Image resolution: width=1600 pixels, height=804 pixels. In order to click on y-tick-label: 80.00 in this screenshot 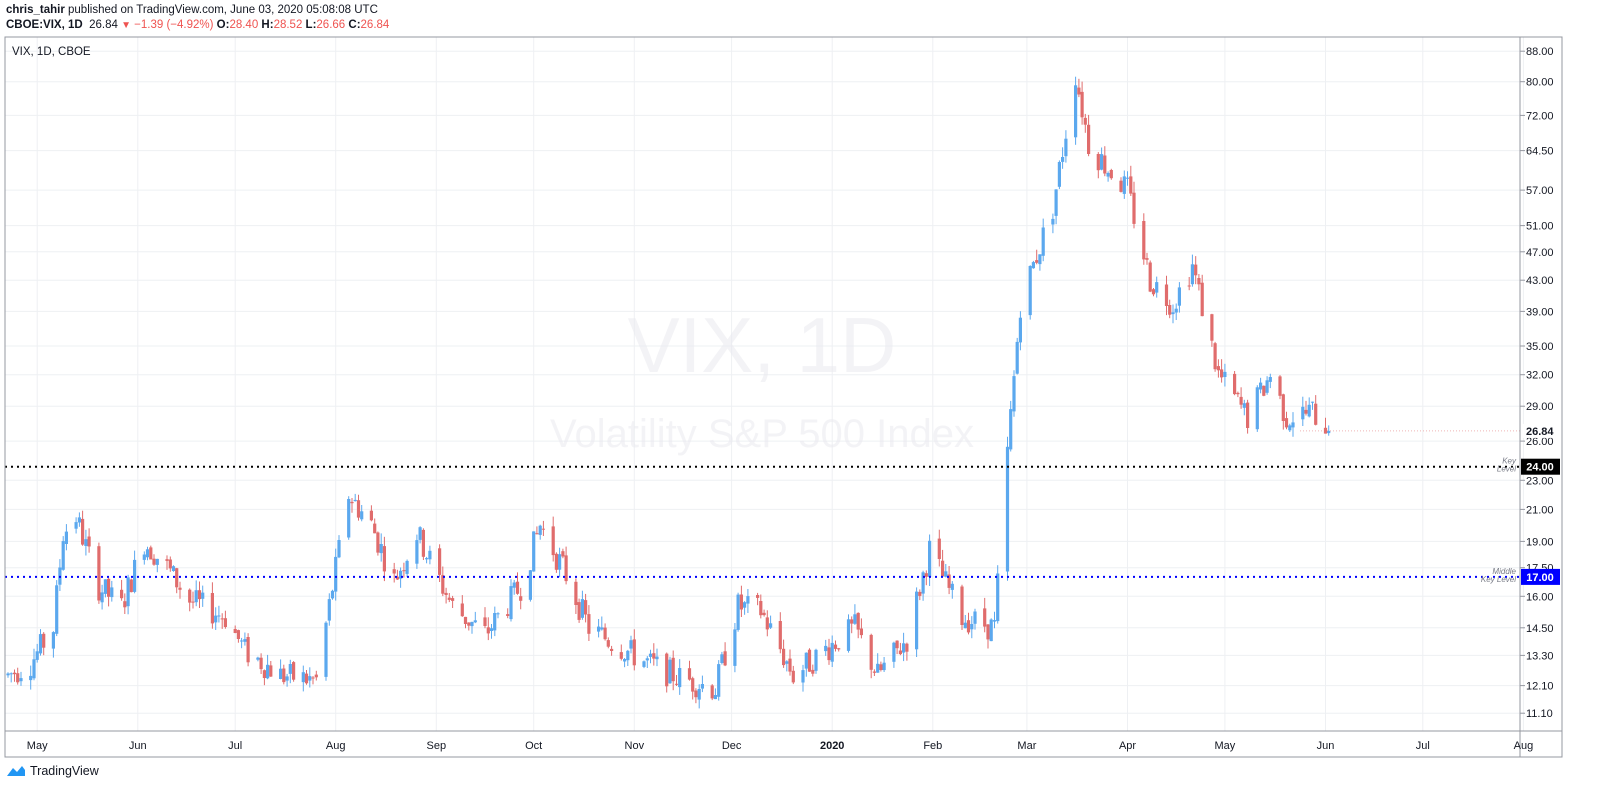, I will do `click(1540, 83)`.